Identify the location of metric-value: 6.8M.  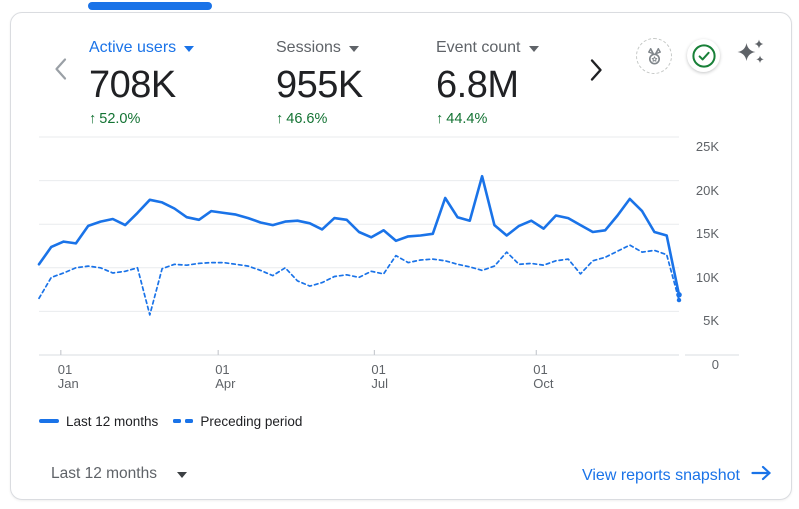
(477, 85).